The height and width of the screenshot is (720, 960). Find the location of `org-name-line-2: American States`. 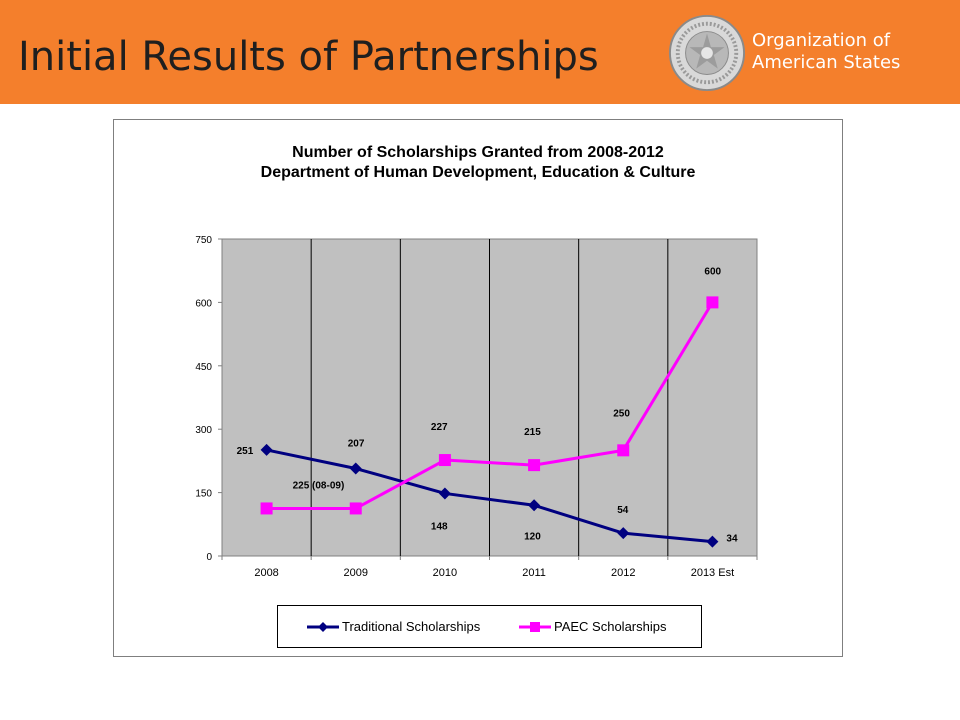

org-name-line-2: American States is located at coordinates (826, 62).